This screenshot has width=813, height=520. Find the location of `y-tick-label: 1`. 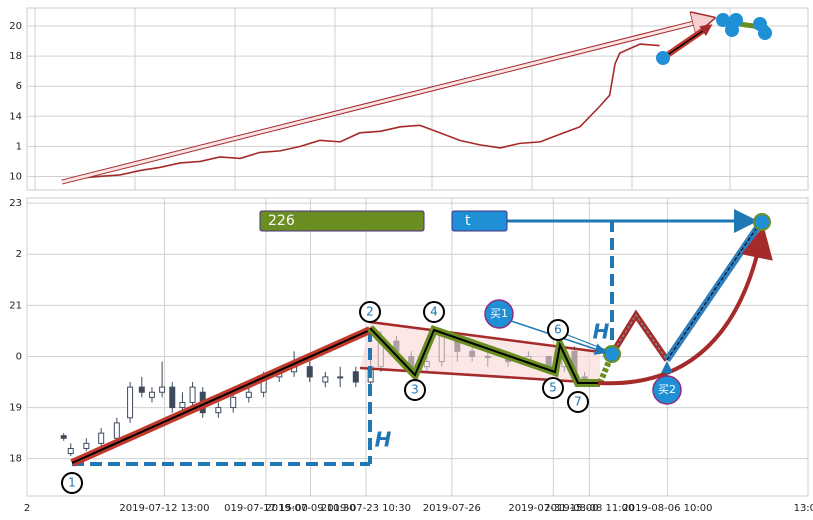

y-tick-label: 1 is located at coordinates (19, 146).